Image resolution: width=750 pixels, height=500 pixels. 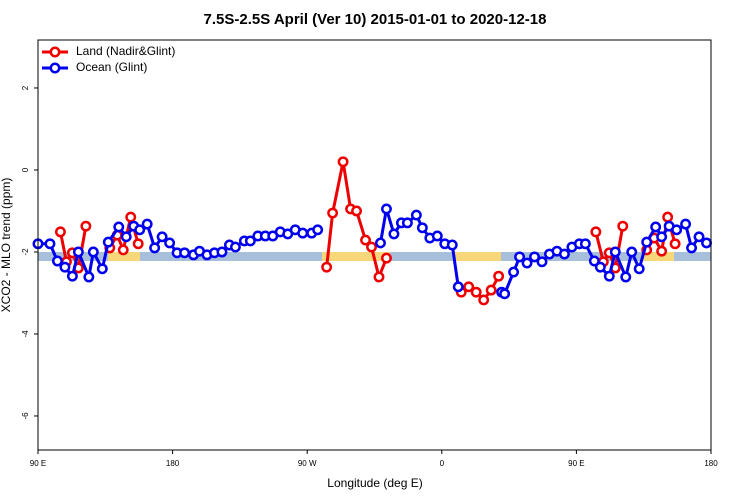 What do you see at coordinates (374, 483) in the screenshot?
I see `x-axis-label: Longitude (deg E)` at bounding box center [374, 483].